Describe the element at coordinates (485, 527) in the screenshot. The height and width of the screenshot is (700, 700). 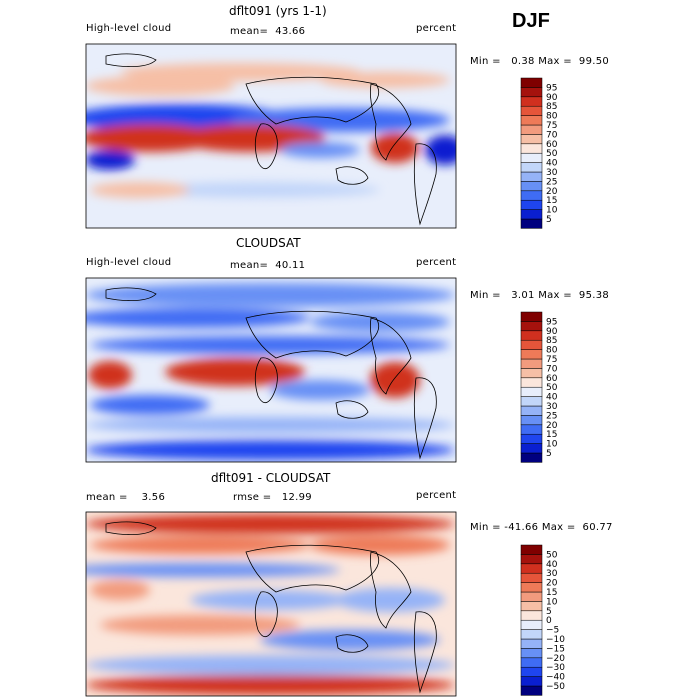
I see `panel3-min-label: Min =` at that location.